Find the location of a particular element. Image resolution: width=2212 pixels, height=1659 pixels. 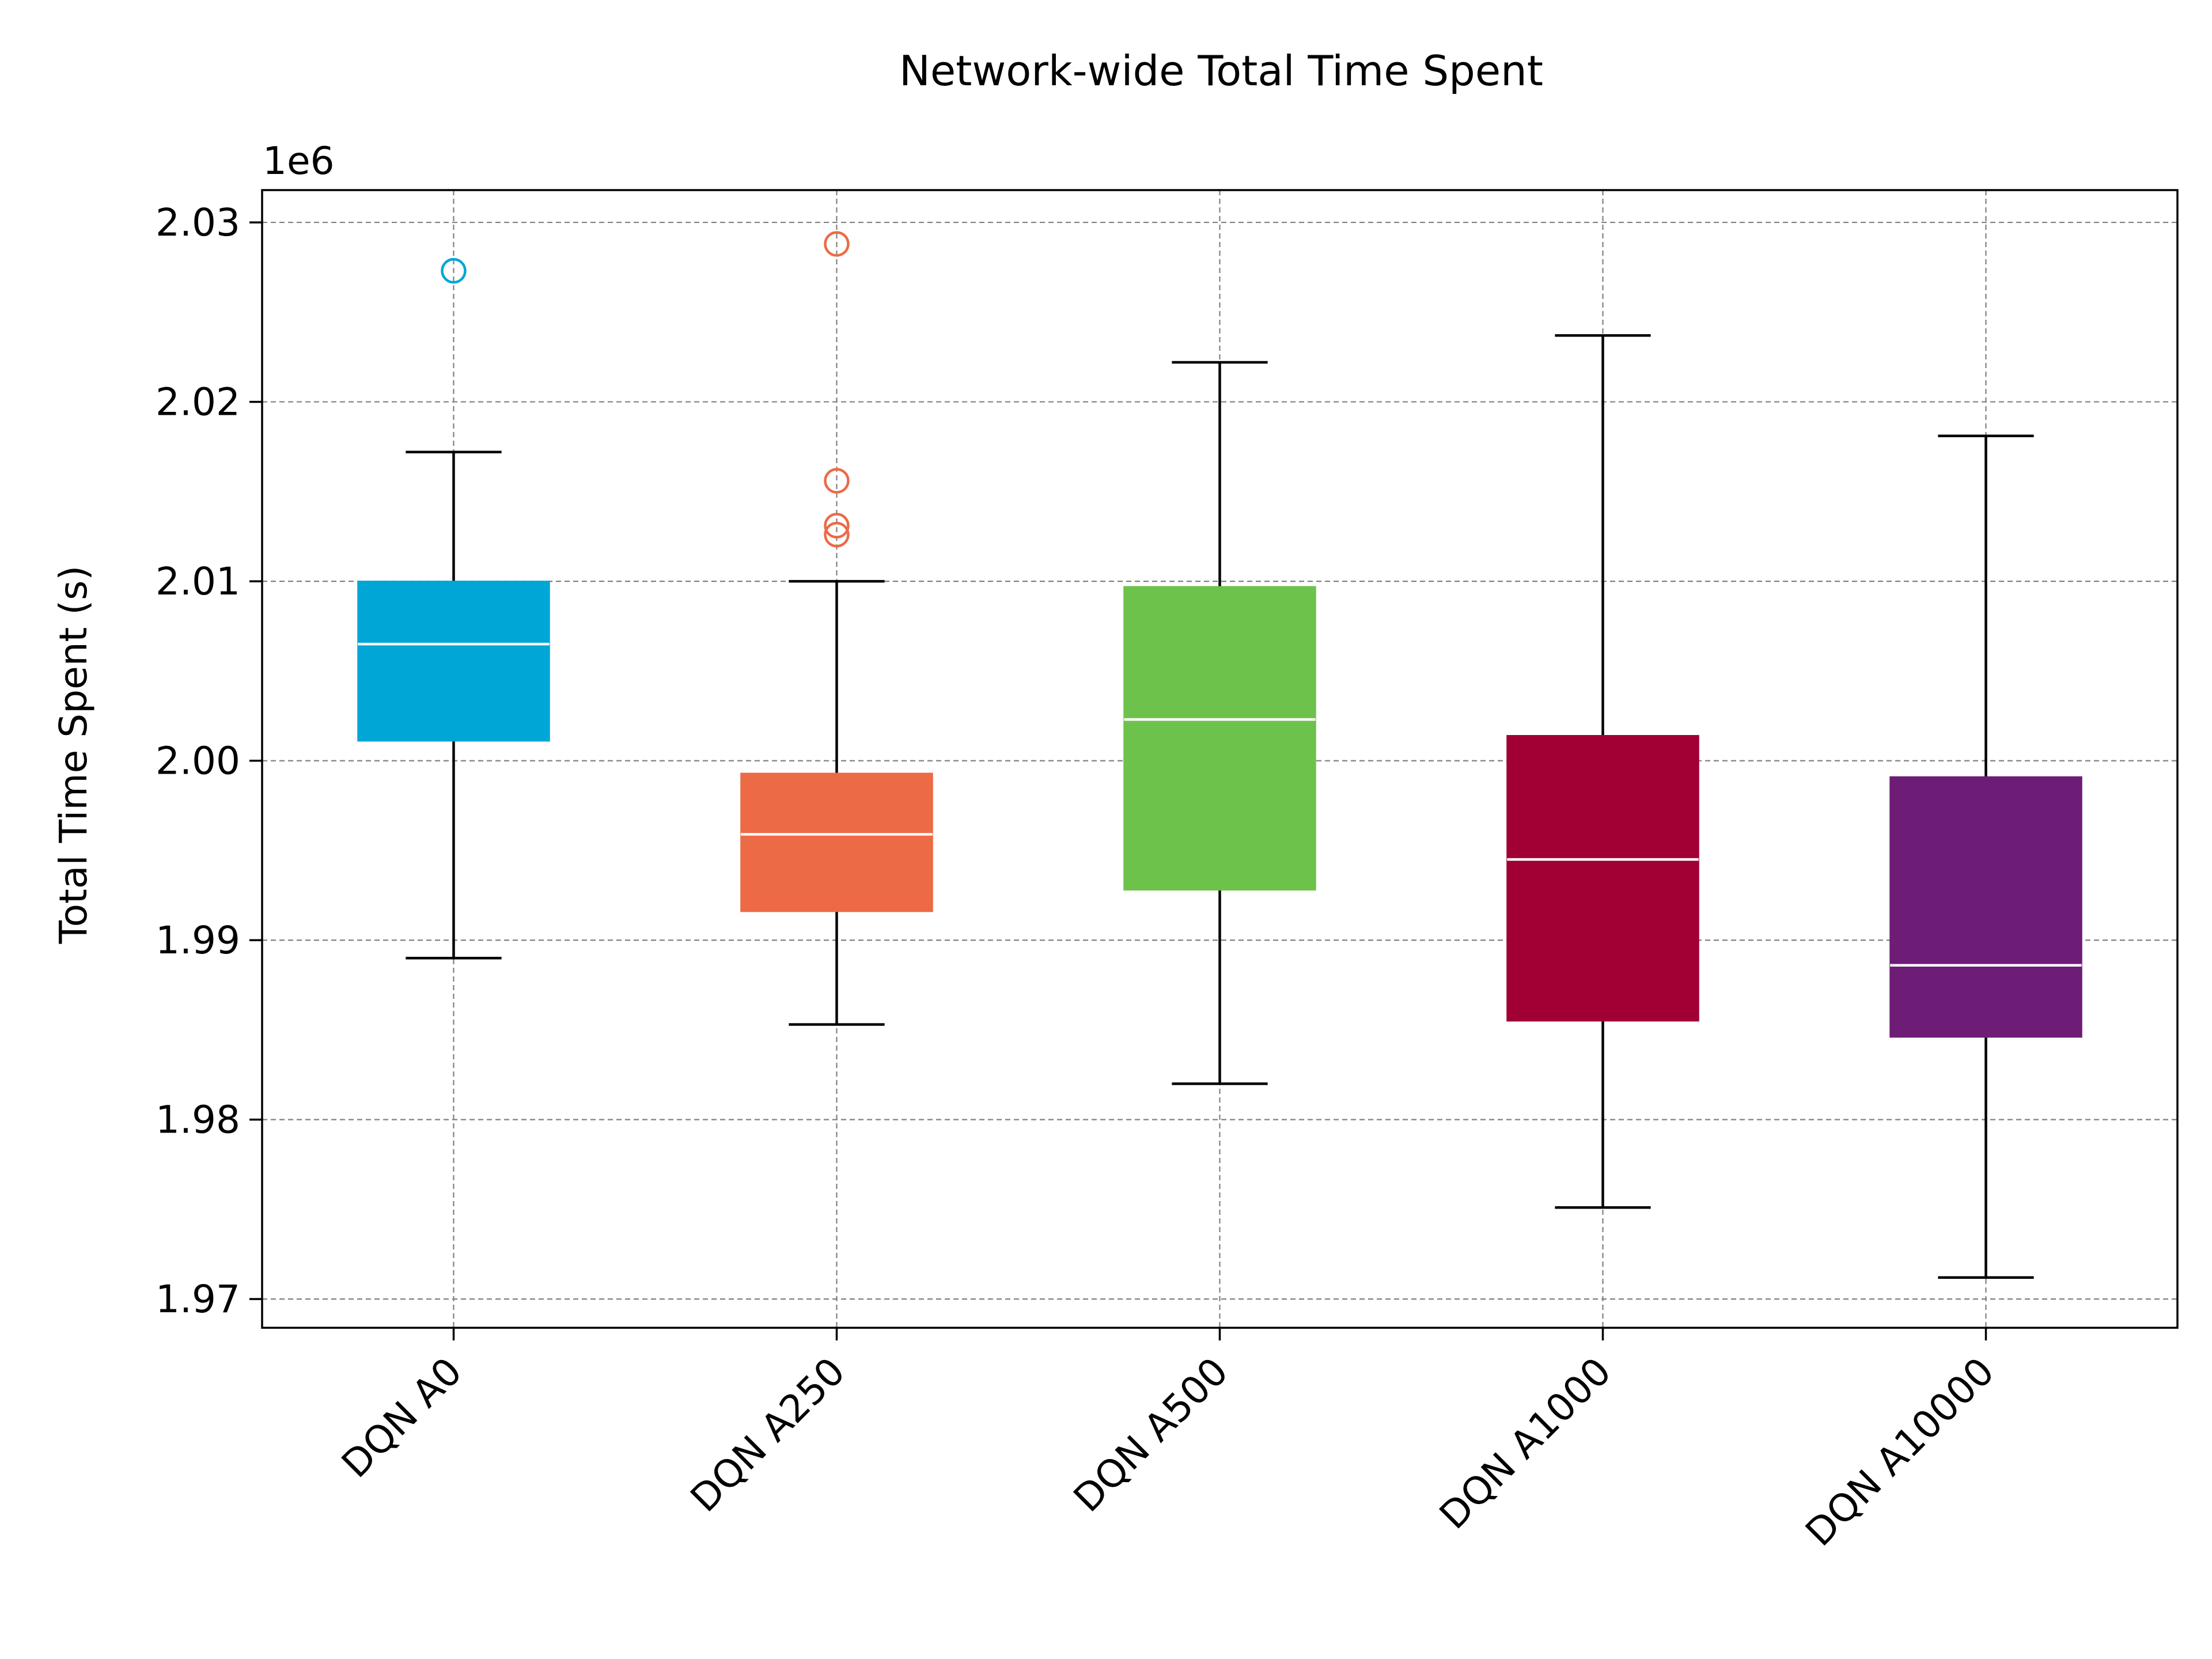

y-tick-label: 1.97 is located at coordinates (198, 1299).